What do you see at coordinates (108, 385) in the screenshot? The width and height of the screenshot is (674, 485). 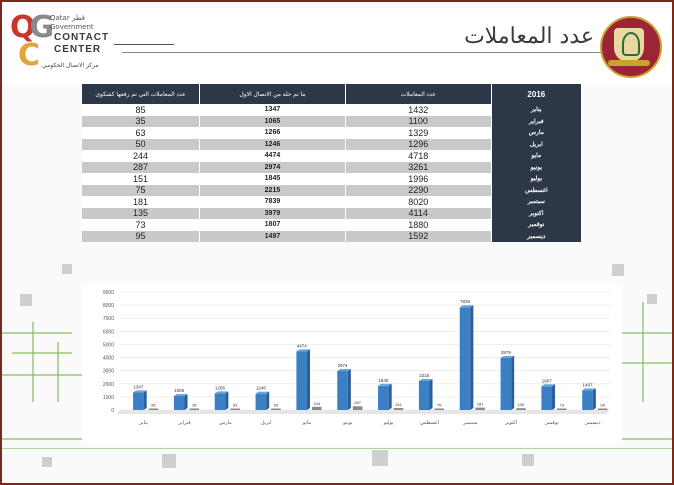 I see `y-tick-label: 2000` at bounding box center [108, 385].